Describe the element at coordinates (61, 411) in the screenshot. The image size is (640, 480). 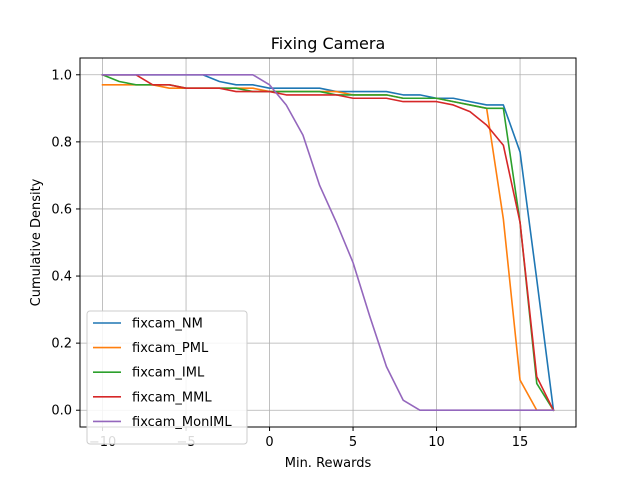
I see `y-tick-label: 0.0` at that location.